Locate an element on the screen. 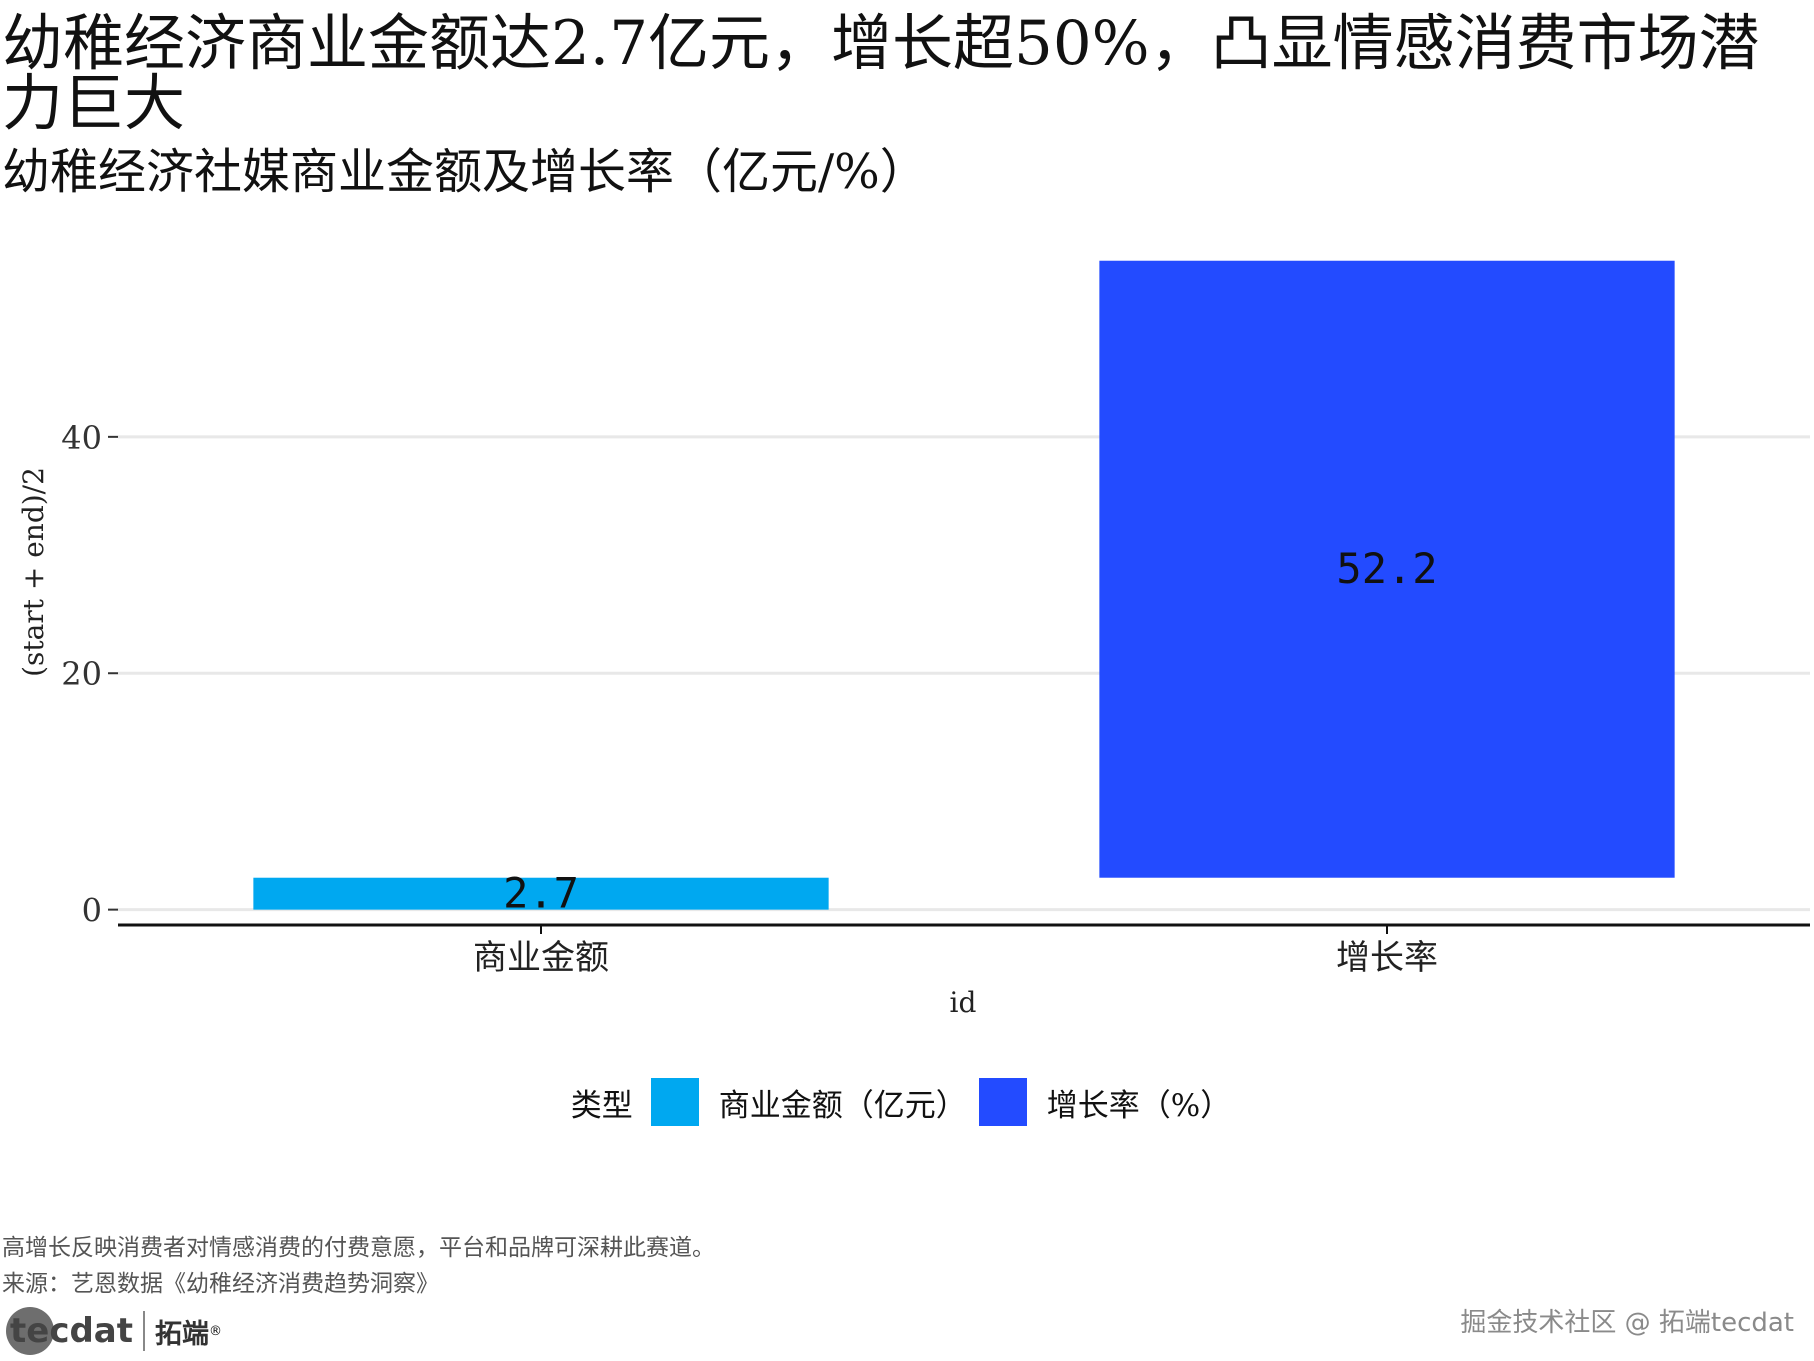  brand-divider is located at coordinates (144, 1331).